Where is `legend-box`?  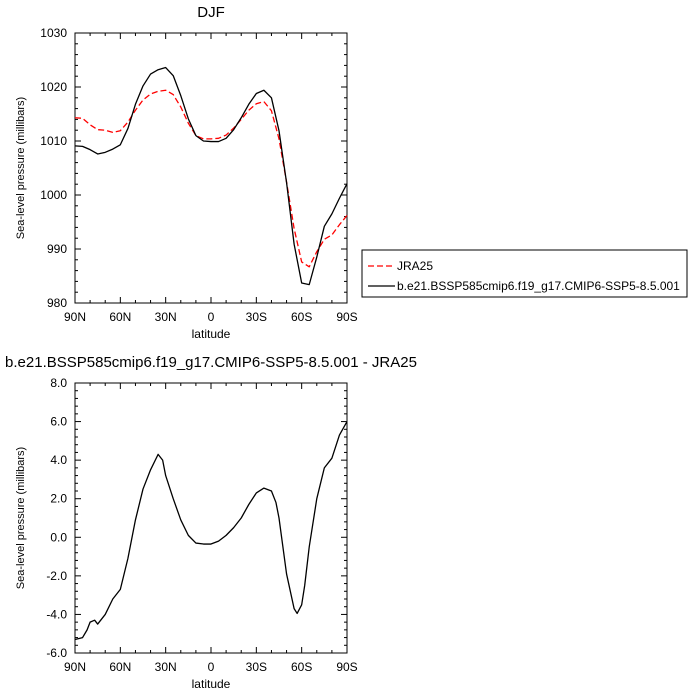 legend-box is located at coordinates (524, 273).